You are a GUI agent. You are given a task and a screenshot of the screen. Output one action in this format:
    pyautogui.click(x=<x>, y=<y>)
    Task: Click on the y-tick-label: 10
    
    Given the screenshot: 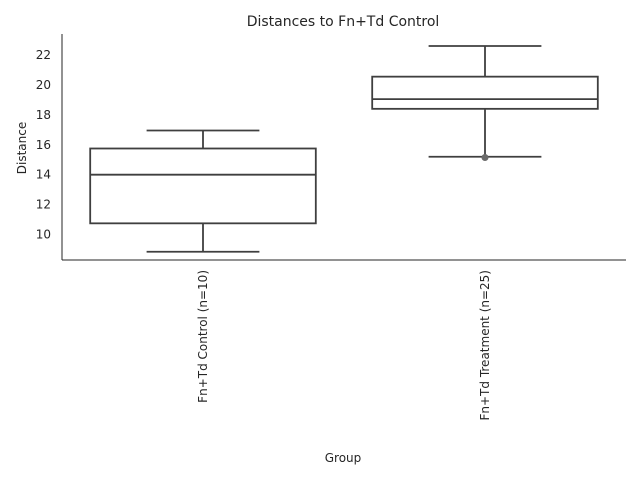 What is the action you would take?
    pyautogui.click(x=43, y=235)
    